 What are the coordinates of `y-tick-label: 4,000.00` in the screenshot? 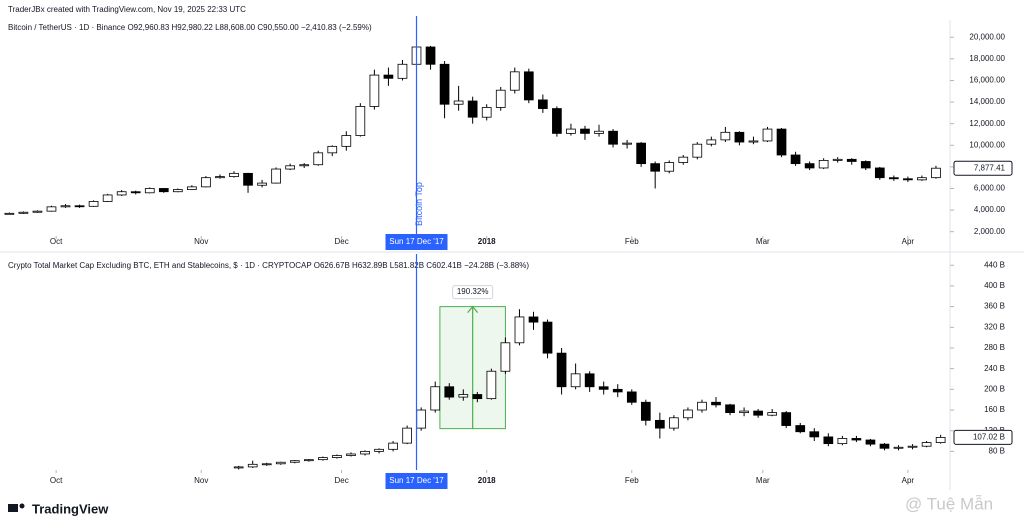 It's located at (990, 209).